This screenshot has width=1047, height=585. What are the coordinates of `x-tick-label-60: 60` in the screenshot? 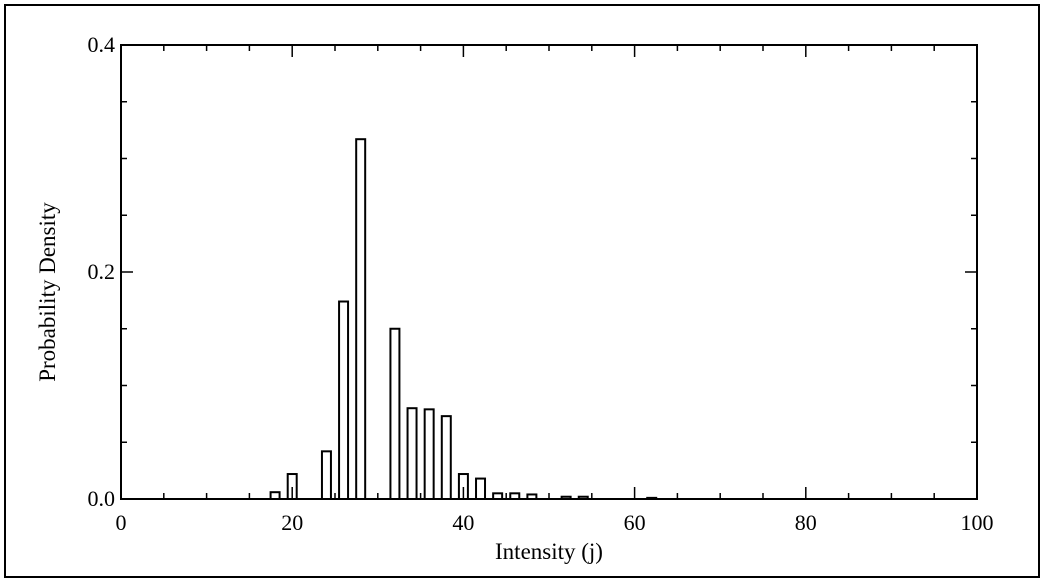 It's located at (635, 522).